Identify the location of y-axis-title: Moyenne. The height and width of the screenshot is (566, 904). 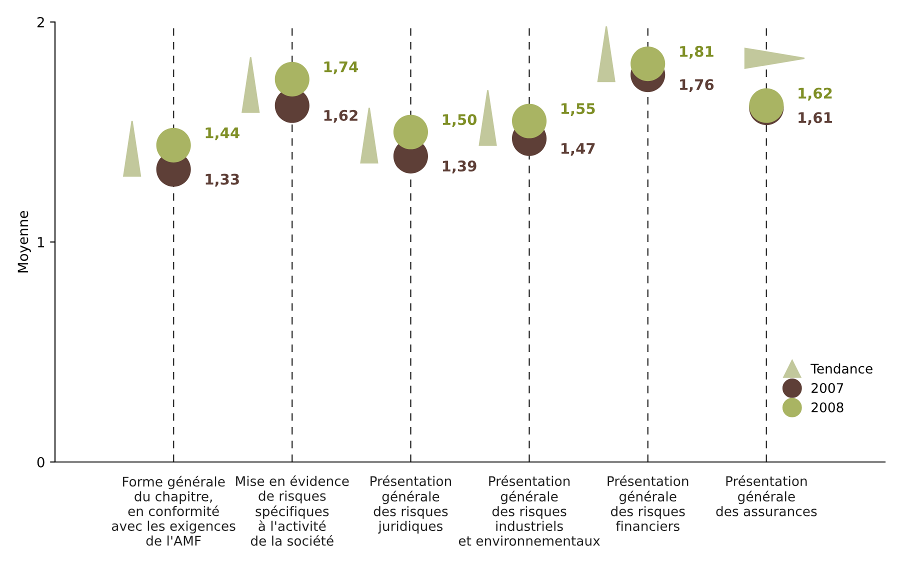
(24, 241).